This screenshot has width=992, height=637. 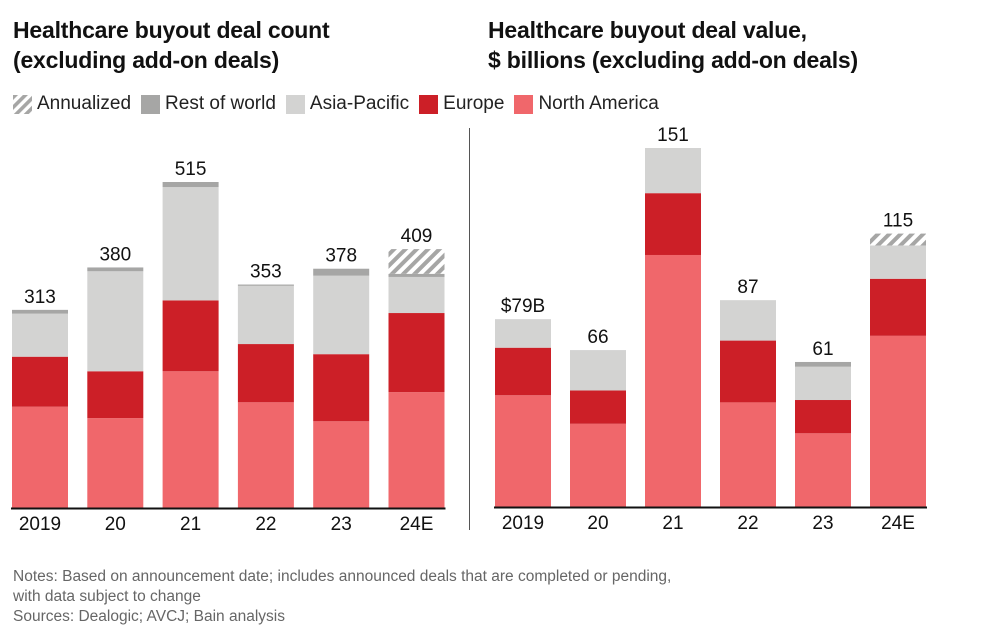 What do you see at coordinates (115, 254) in the screenshot?
I see `data-label-total: 380` at bounding box center [115, 254].